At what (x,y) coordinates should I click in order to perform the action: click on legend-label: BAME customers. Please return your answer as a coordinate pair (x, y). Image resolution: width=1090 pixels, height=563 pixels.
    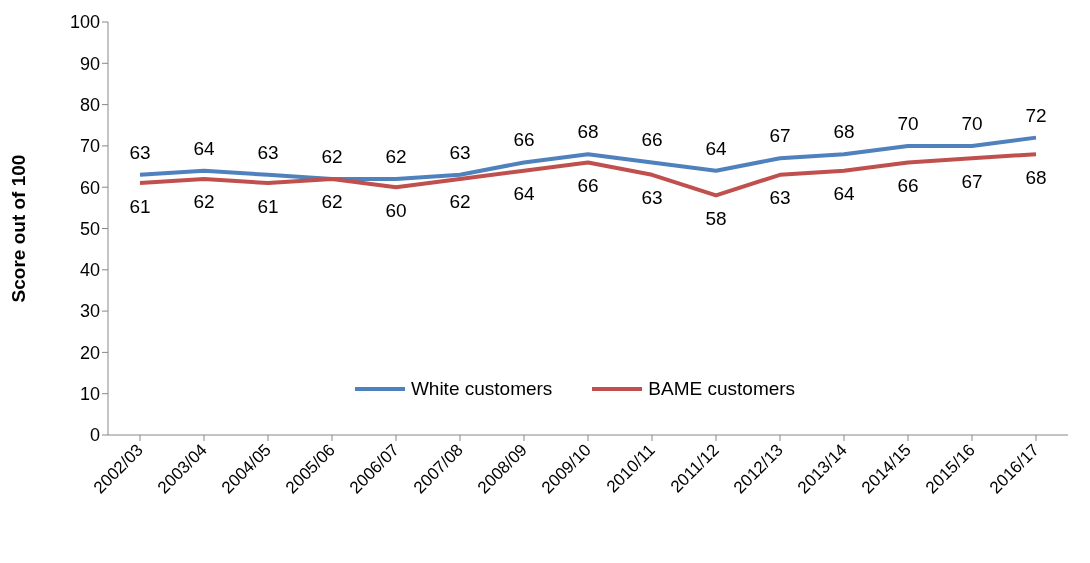
    Looking at the image, I should click on (722, 389).